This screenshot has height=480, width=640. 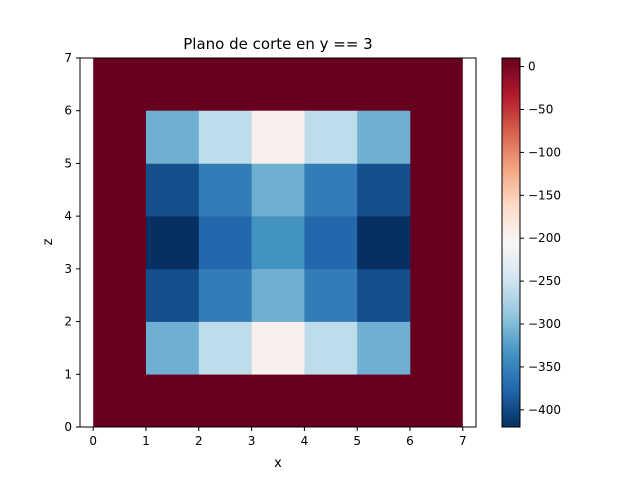 I want to click on y-axis-label: z, so click(x=48, y=241).